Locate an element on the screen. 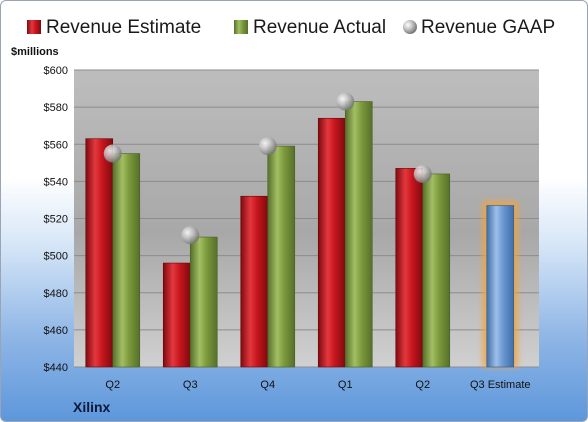  company-name: Xilinx is located at coordinates (92, 407).